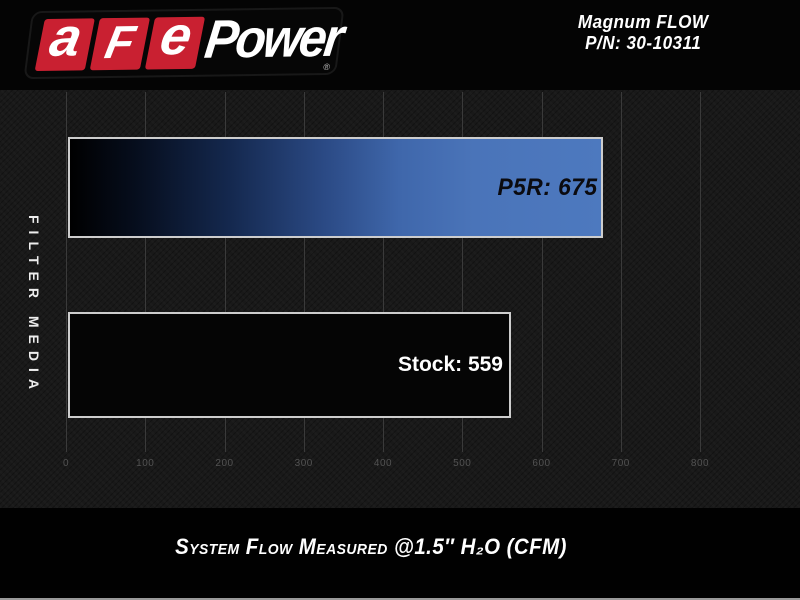 Image resolution: width=800 pixels, height=600 pixels. What do you see at coordinates (303, 463) in the screenshot?
I see `x-tick-label: 300` at bounding box center [303, 463].